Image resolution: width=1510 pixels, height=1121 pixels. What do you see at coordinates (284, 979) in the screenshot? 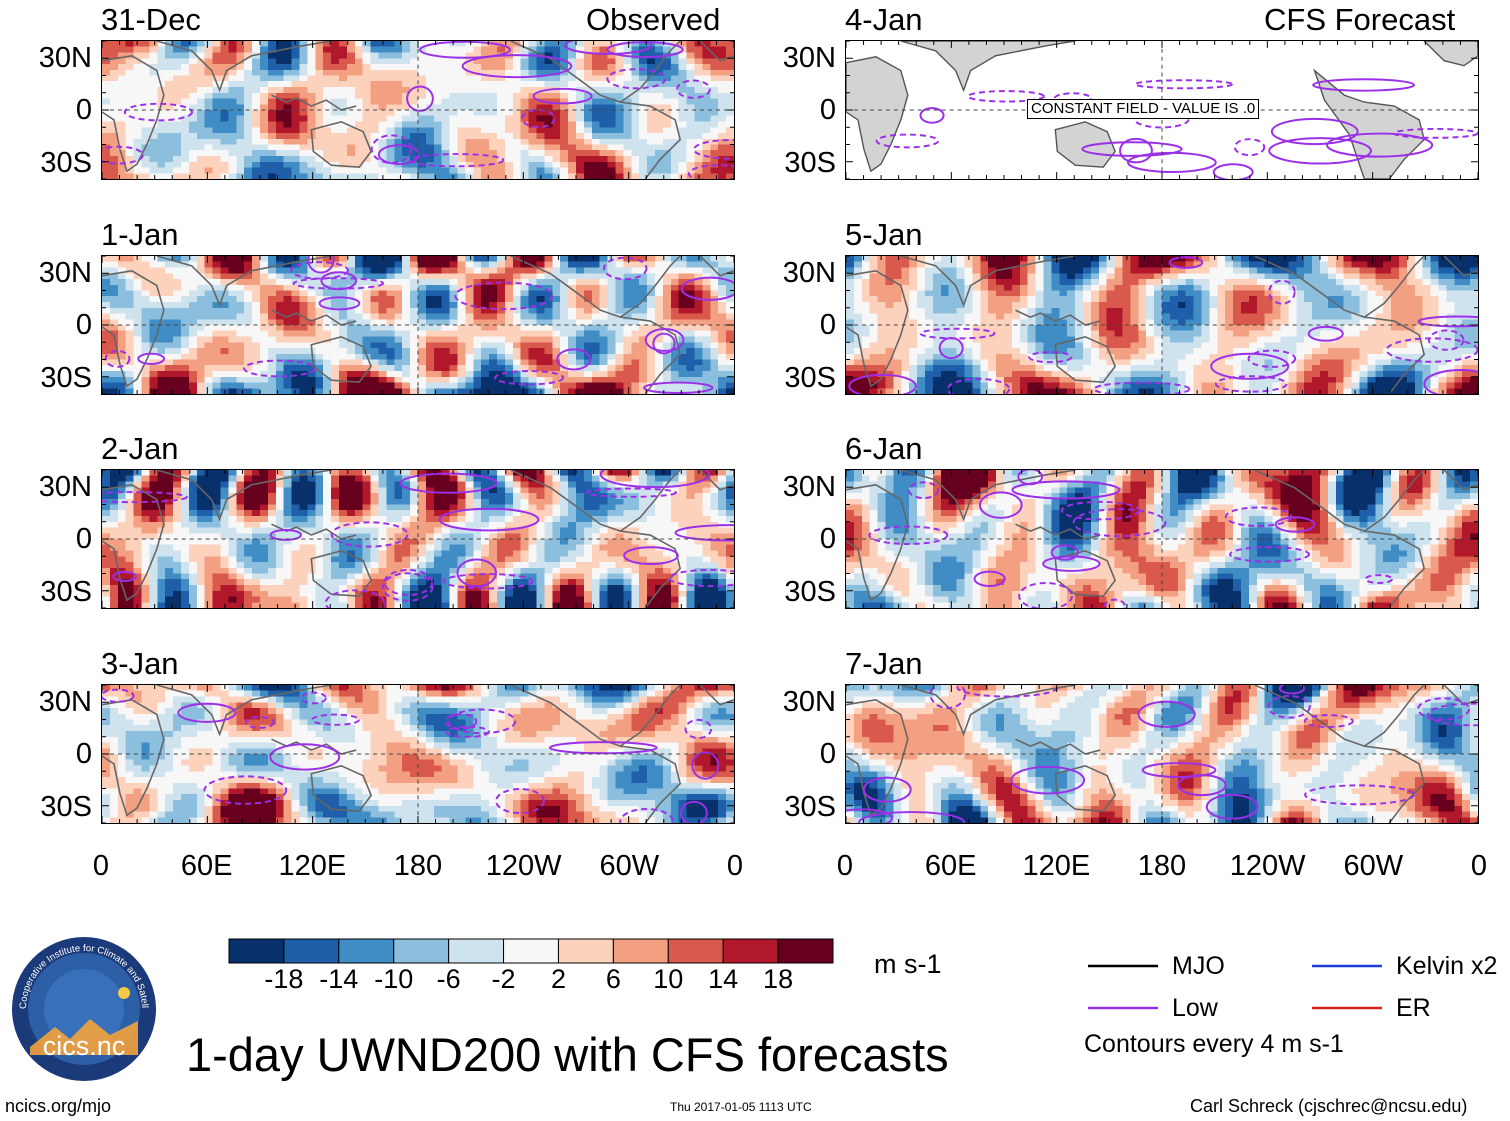
I see `colorbar-label: -18` at bounding box center [284, 979].